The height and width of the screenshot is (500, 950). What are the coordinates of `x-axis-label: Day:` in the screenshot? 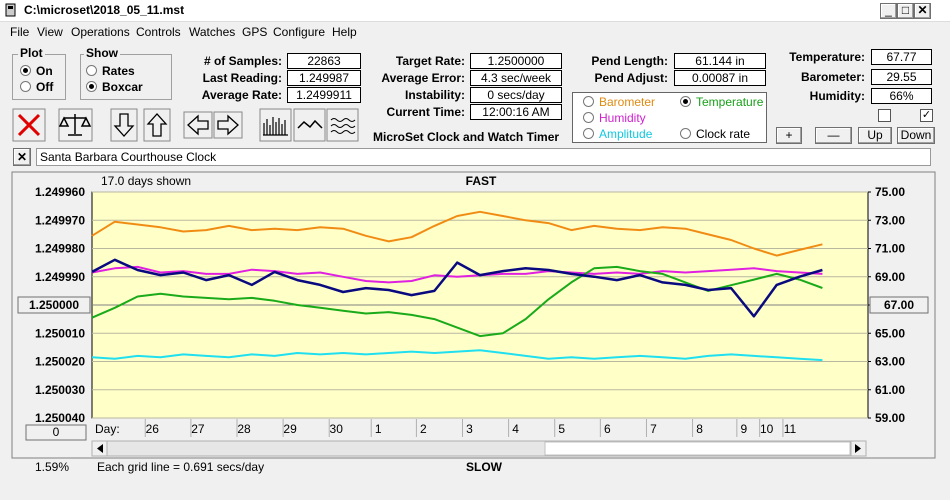 It's located at (107, 429).